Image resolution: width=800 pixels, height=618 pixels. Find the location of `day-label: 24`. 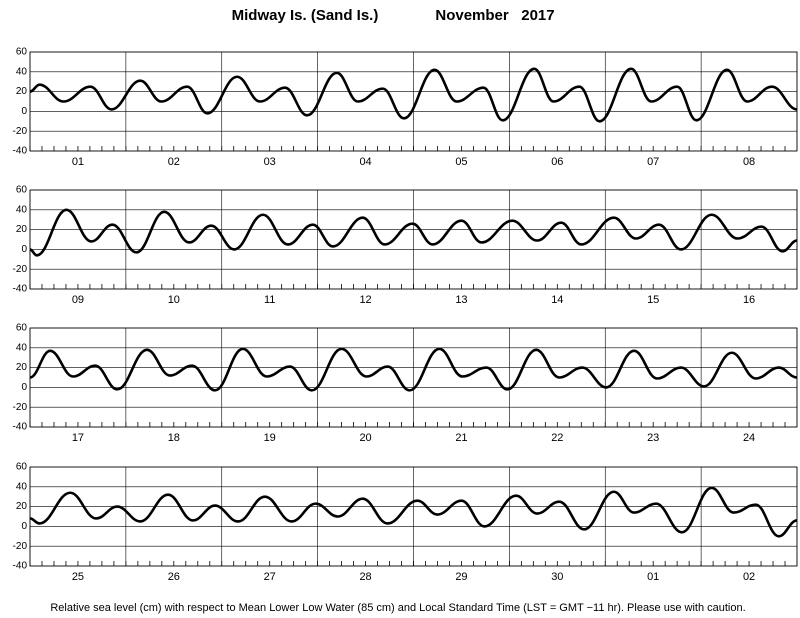

day-label: 24 is located at coordinates (749, 438).